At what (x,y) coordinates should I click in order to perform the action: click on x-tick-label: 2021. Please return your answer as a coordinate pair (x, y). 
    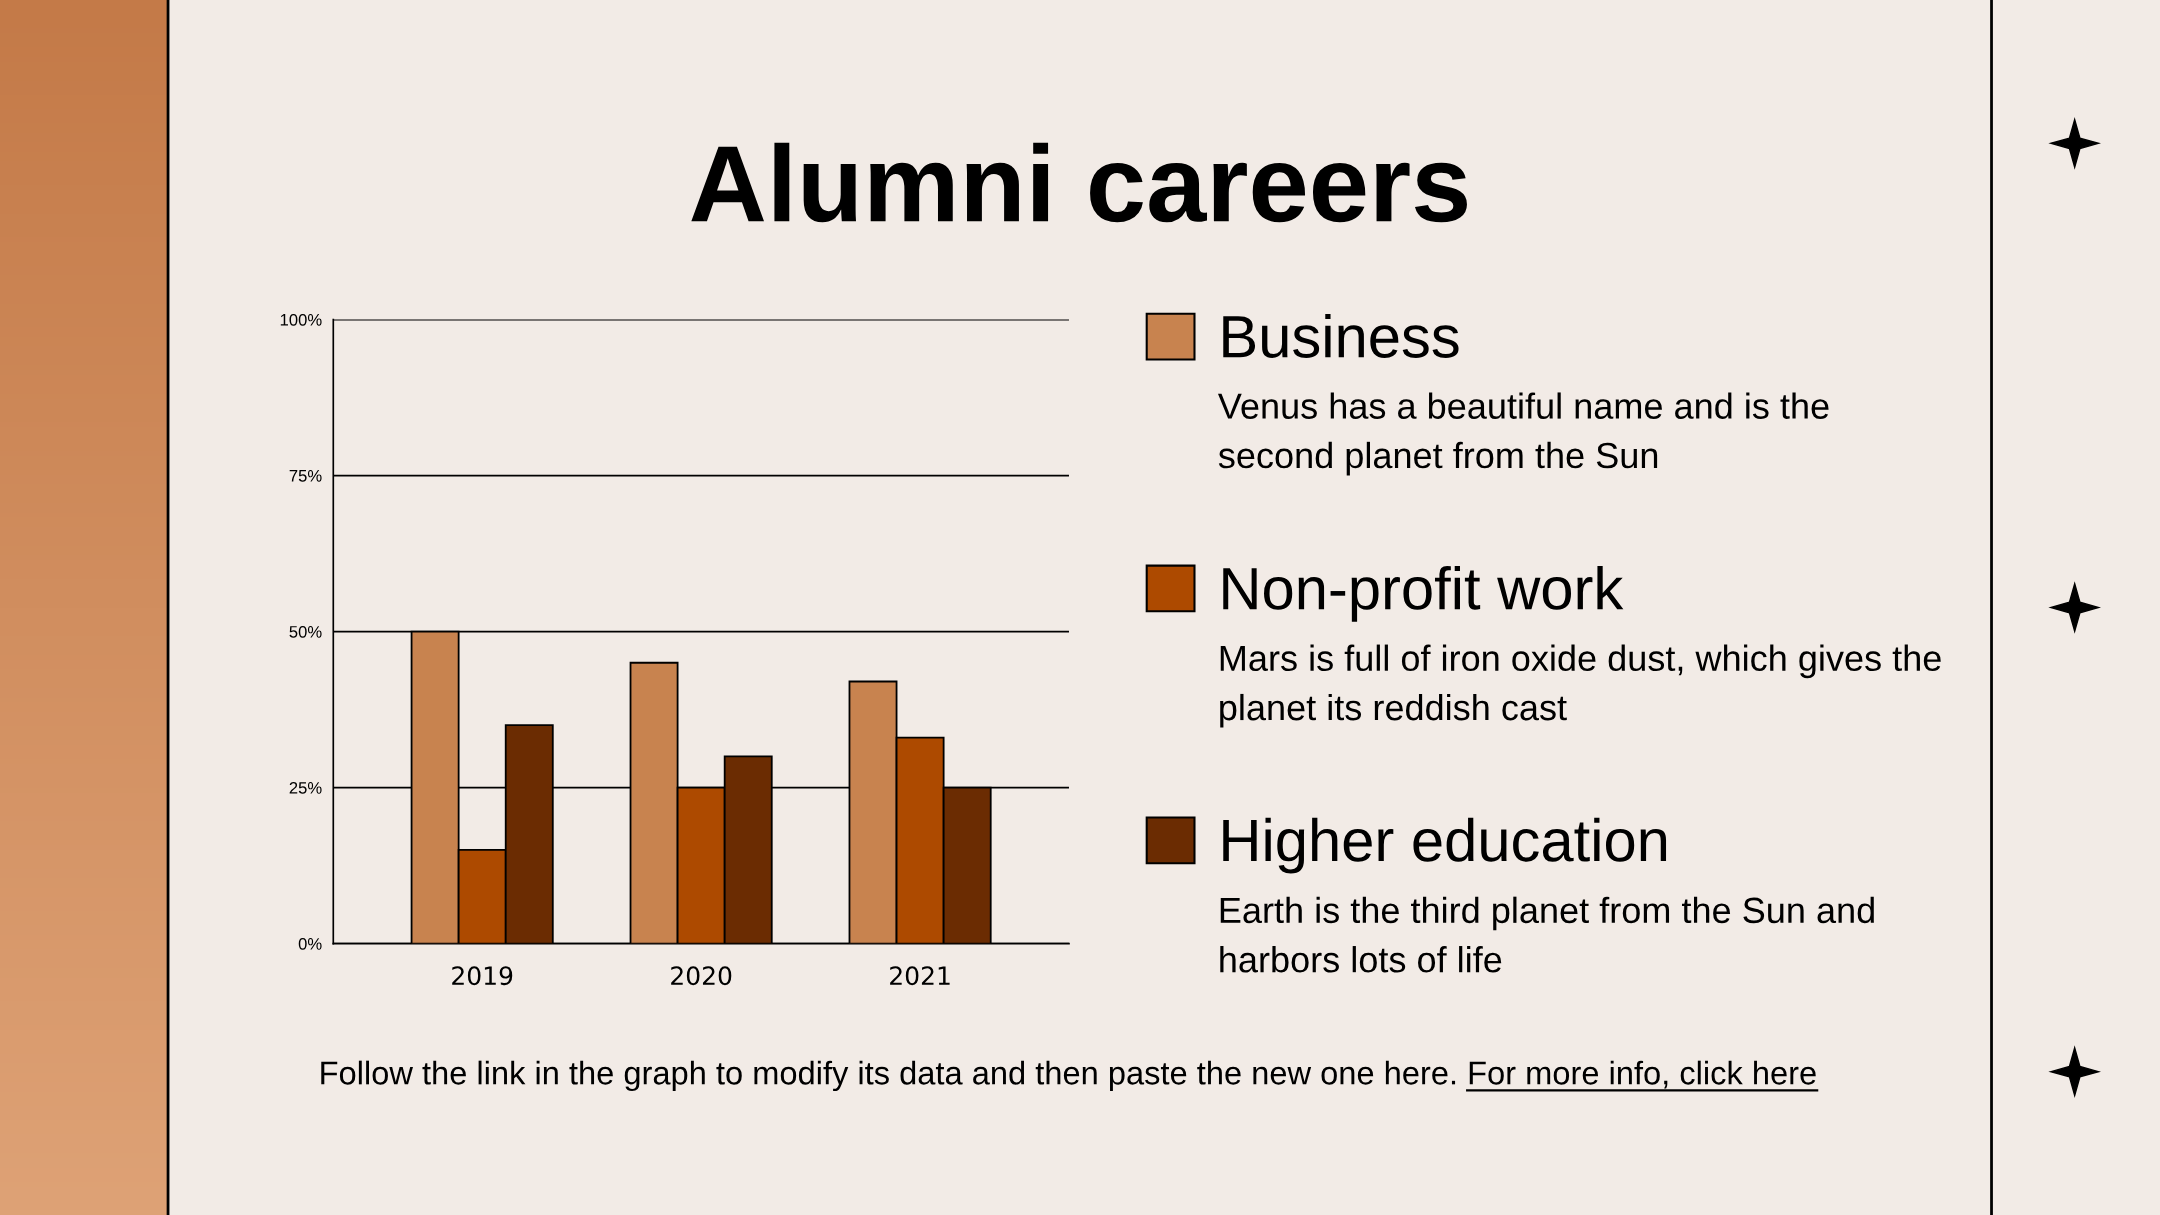
    Looking at the image, I should click on (920, 976).